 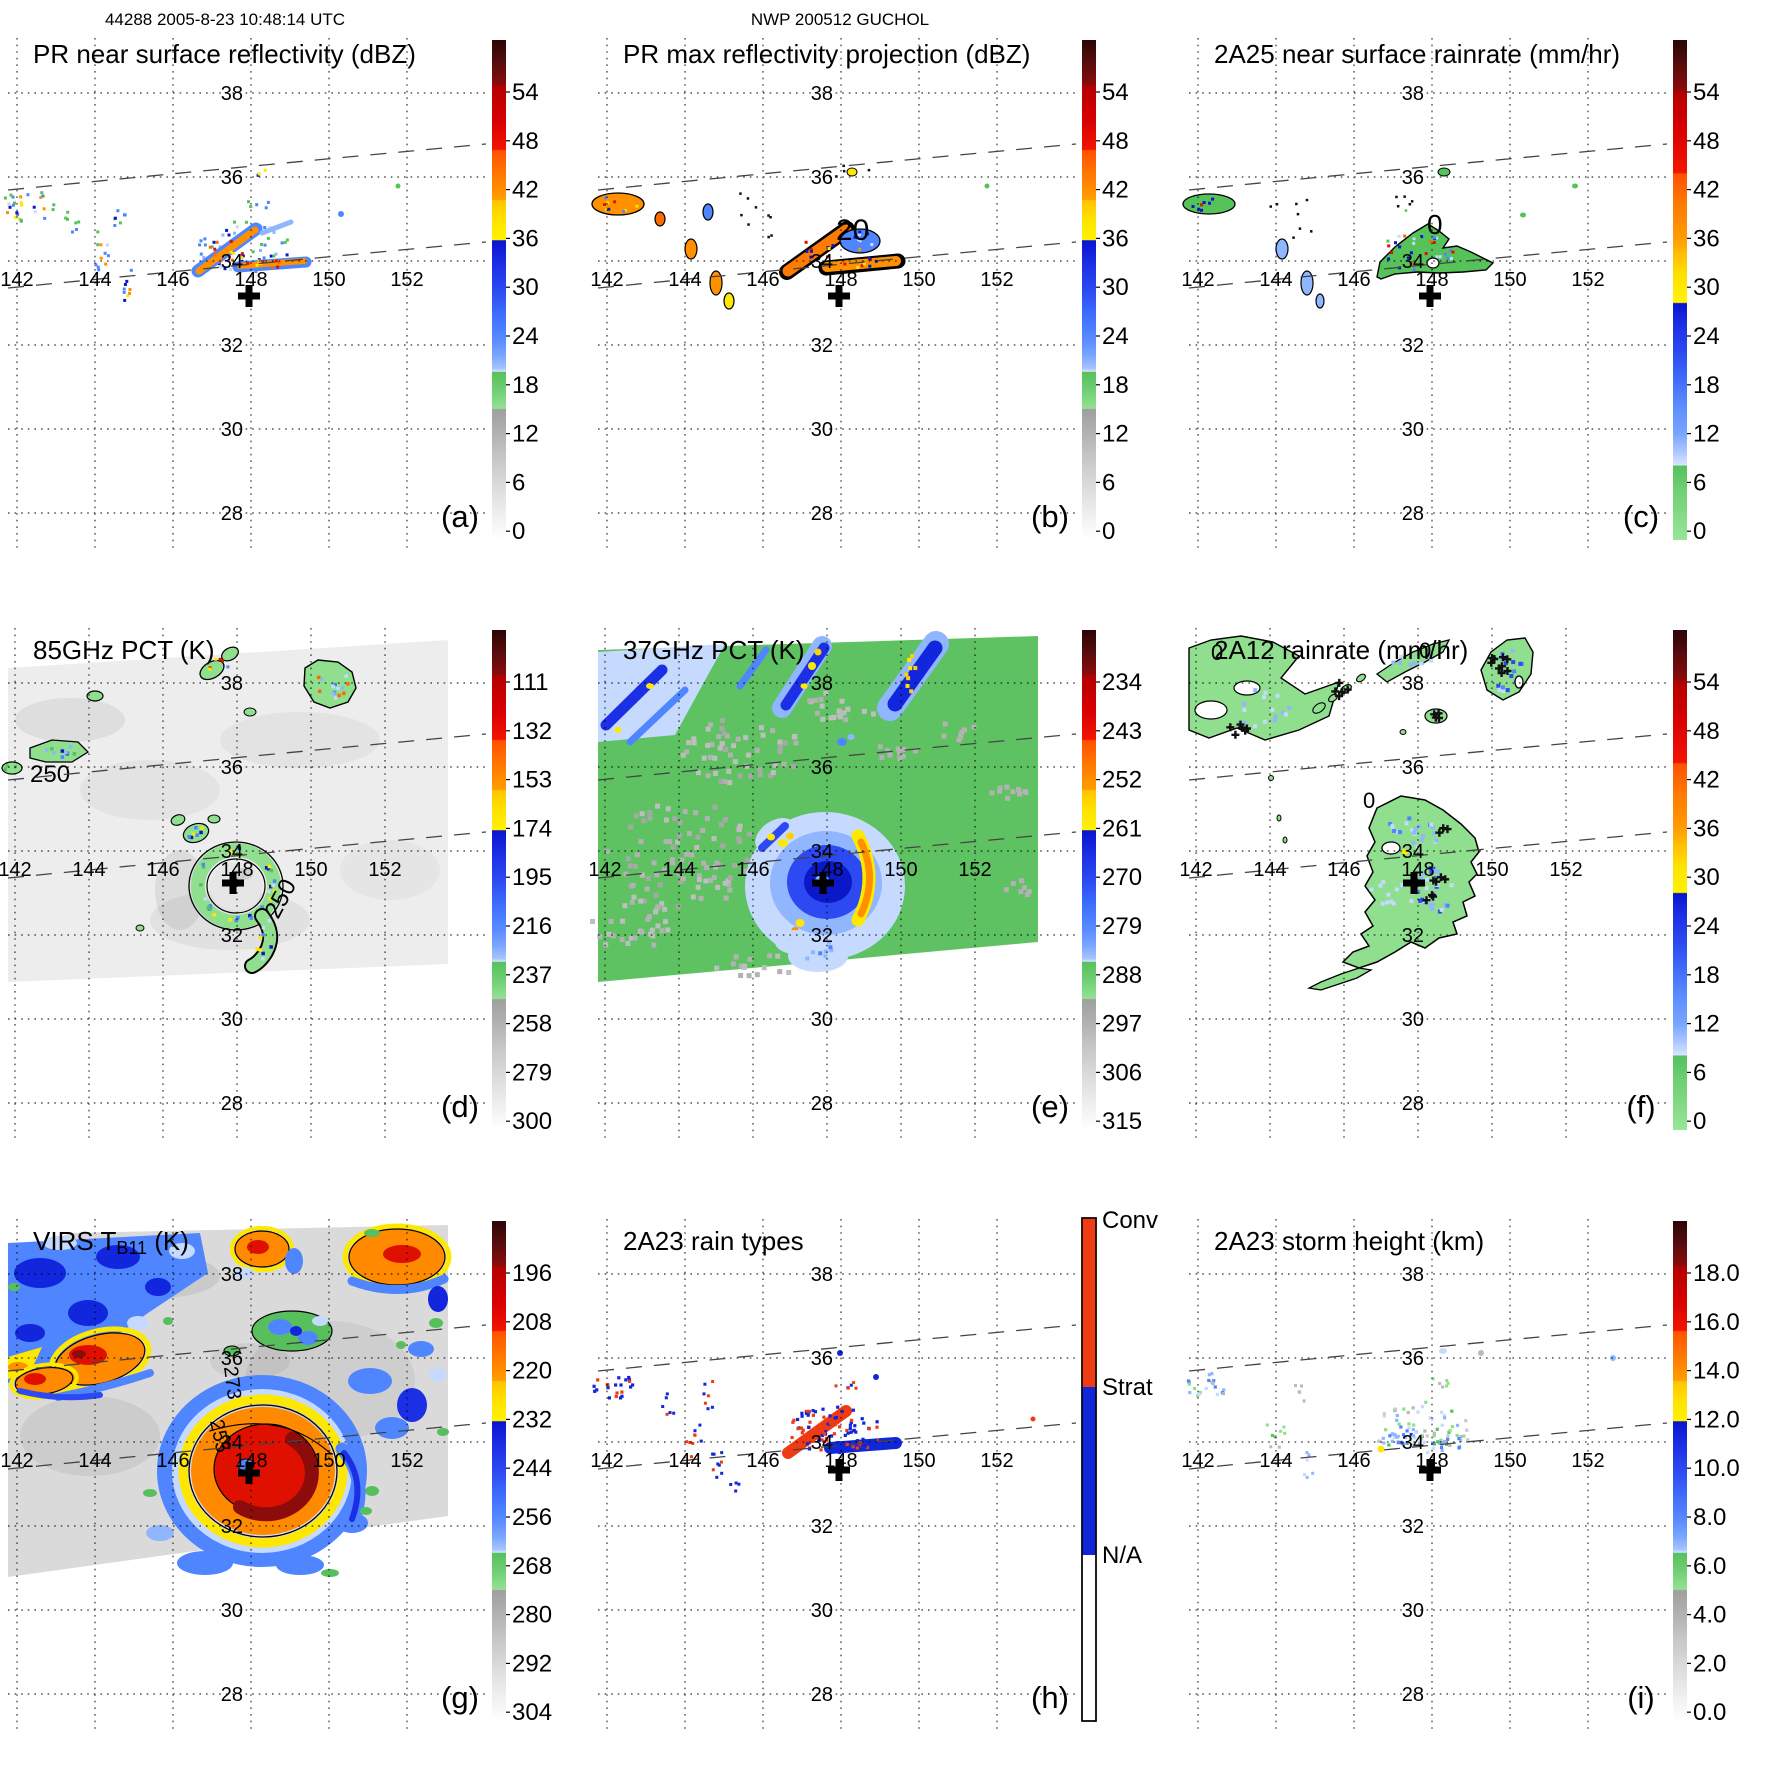 What do you see at coordinates (1339, 979) in the screenshot?
I see `map-region` at bounding box center [1339, 979].